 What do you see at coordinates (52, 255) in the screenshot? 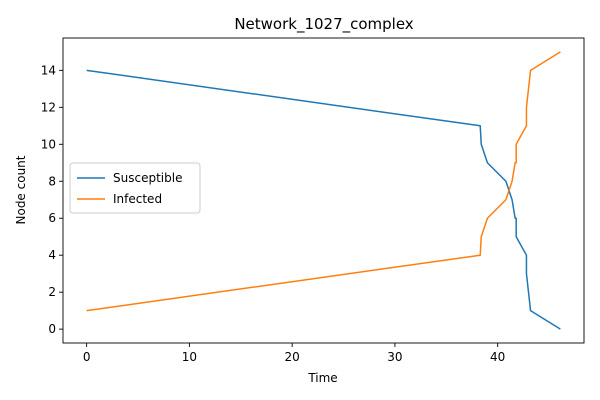
I see `y-tick-label: 4` at bounding box center [52, 255].